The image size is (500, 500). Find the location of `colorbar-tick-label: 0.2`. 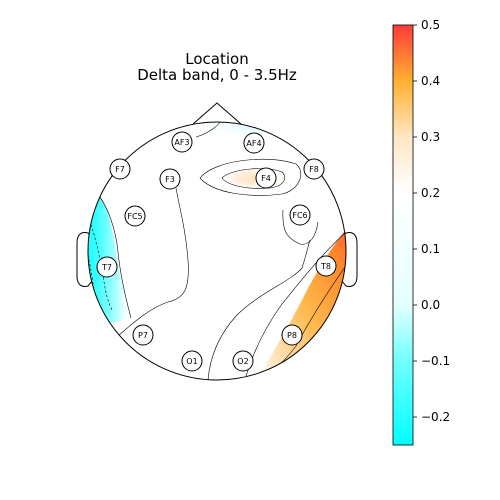

colorbar-tick-label: 0.2 is located at coordinates (430, 193).